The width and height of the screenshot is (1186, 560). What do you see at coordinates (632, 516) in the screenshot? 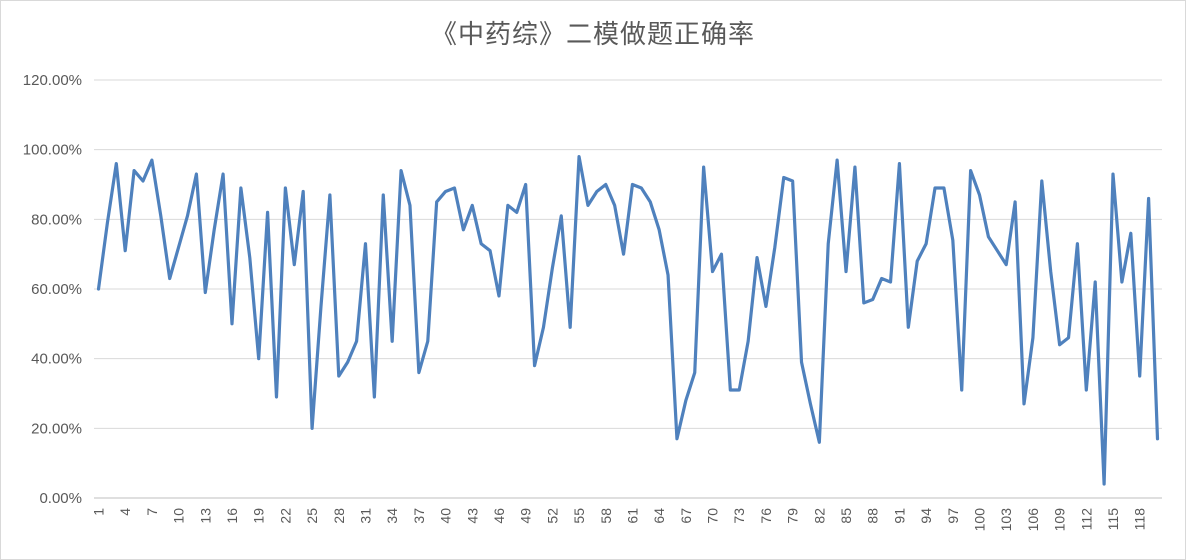
I see `x-tick-label: 61` at bounding box center [632, 516].